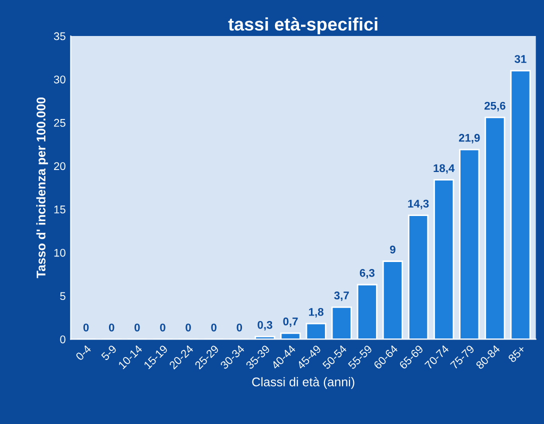 Image resolution: width=544 pixels, height=424 pixels. Describe the element at coordinates (517, 353) in the screenshot. I see `x-tick-label: 85+` at that location.